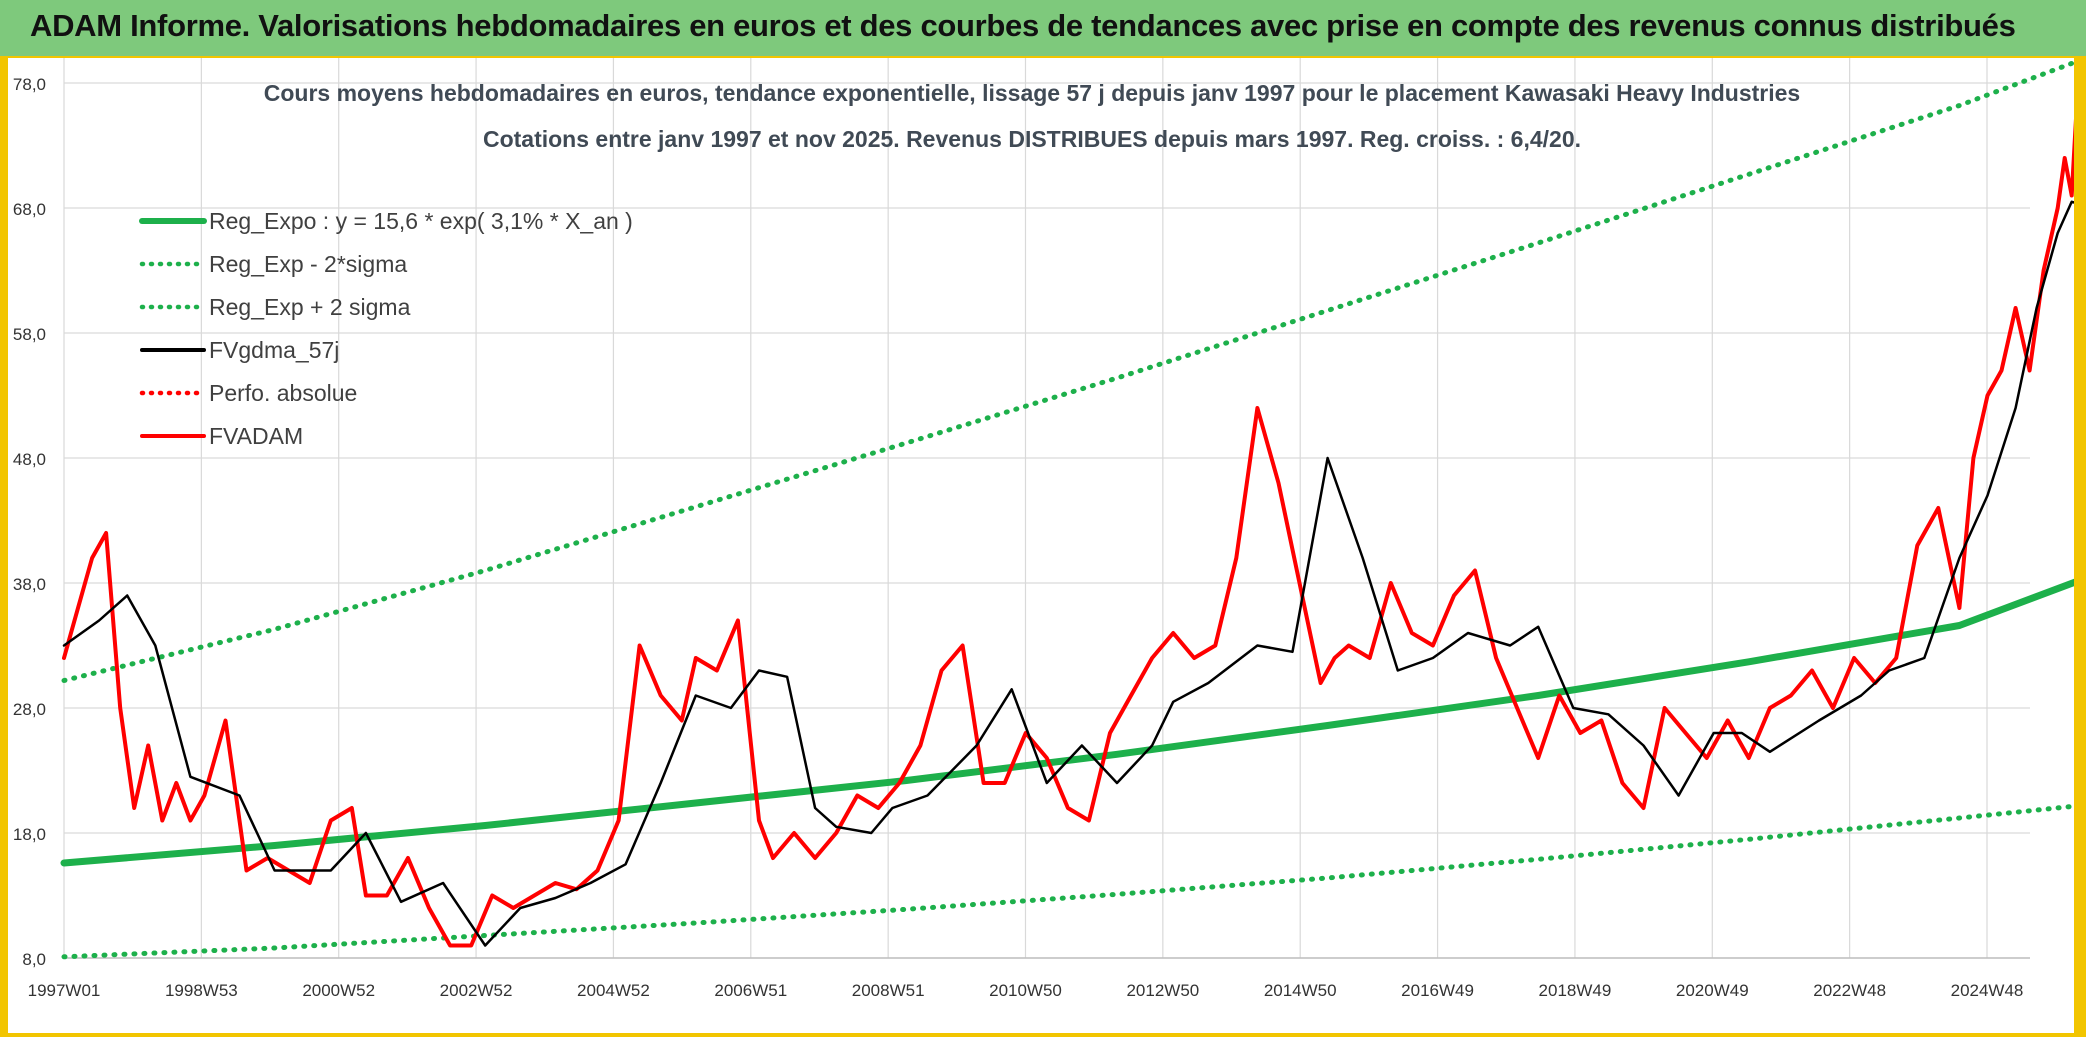 The width and height of the screenshot is (2086, 1037). I want to click on y-tick-label: 78,0, so click(29, 84).